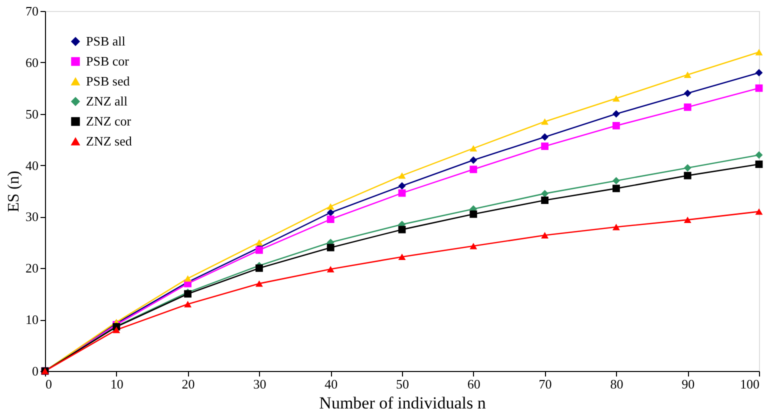 This screenshot has height=416, width=768. Describe the element at coordinates (688, 384) in the screenshot. I see `x-tick-label: 90` at that location.